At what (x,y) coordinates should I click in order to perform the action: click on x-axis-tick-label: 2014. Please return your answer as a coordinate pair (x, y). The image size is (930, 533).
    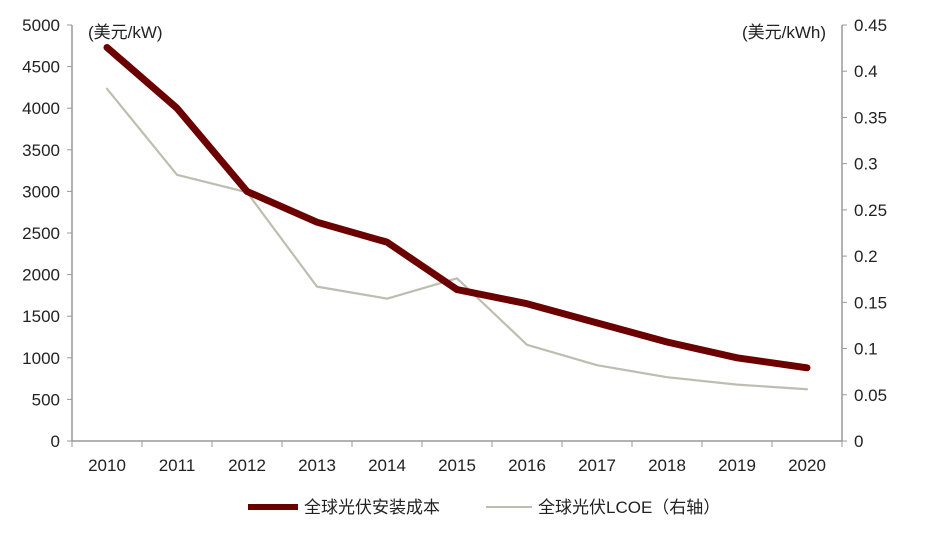
    Looking at the image, I should click on (387, 465).